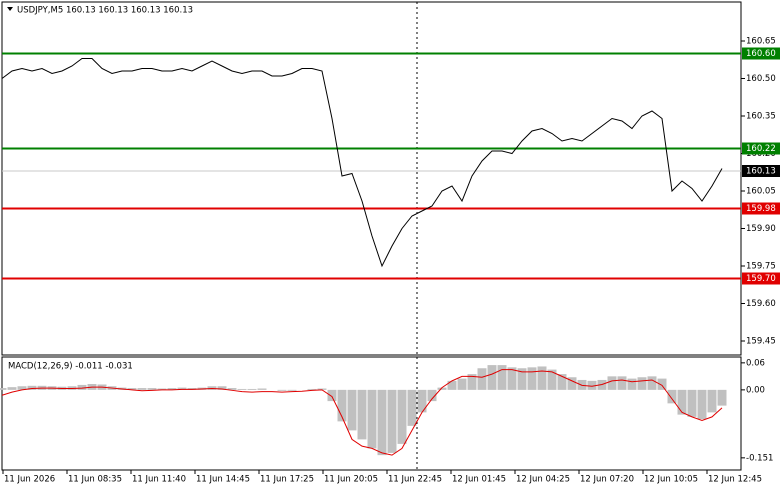  Describe the element at coordinates (29, 480) in the screenshot. I see `x-tick-label: 11 Jun 2026` at that location.